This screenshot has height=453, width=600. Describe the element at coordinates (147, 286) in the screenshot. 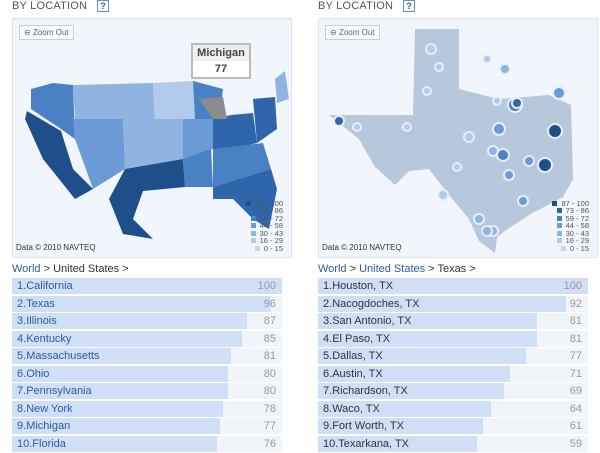

I see `list-item: 1.California 100` at that location.